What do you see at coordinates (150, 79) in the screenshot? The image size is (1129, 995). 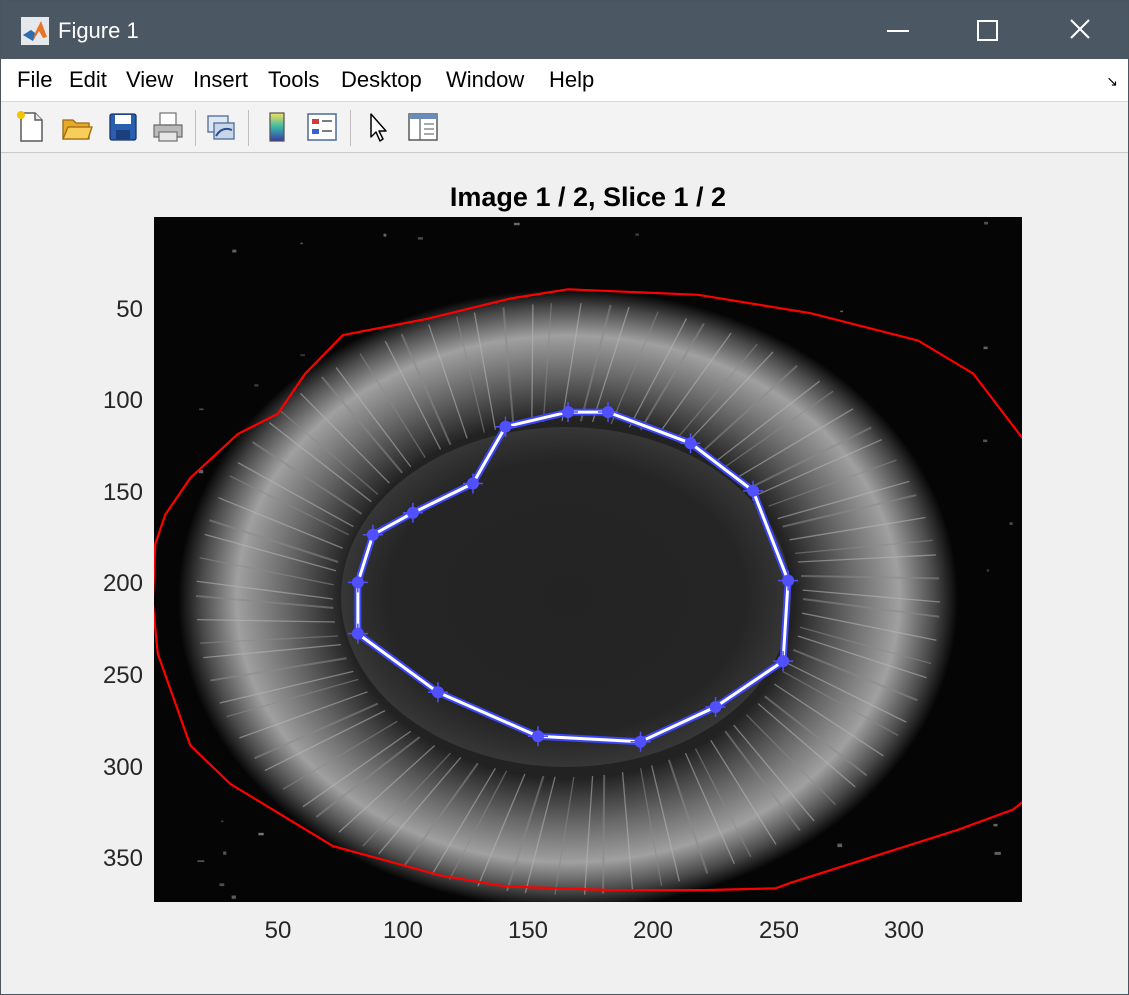 I see `menu-view: View` at bounding box center [150, 79].